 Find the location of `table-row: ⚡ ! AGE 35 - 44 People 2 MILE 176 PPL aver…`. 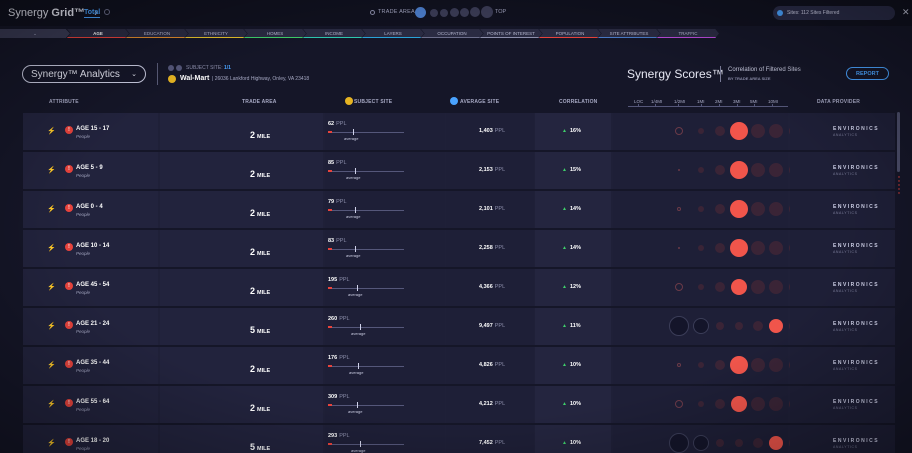

table-row: ⚡ ! AGE 35 - 44 People 2 MILE 176 PPL aver… is located at coordinates (459, 365).